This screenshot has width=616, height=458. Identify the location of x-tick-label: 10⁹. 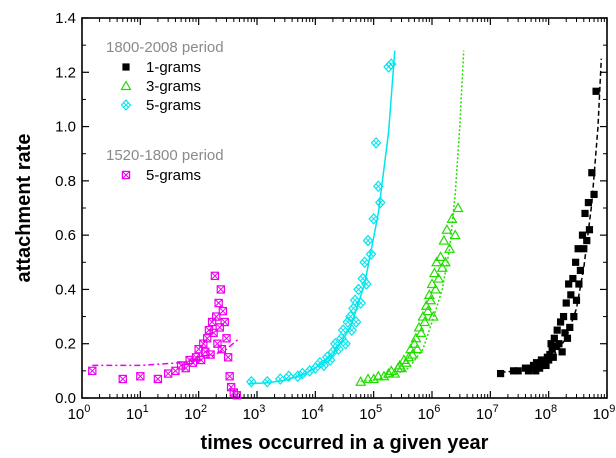
(604, 413).